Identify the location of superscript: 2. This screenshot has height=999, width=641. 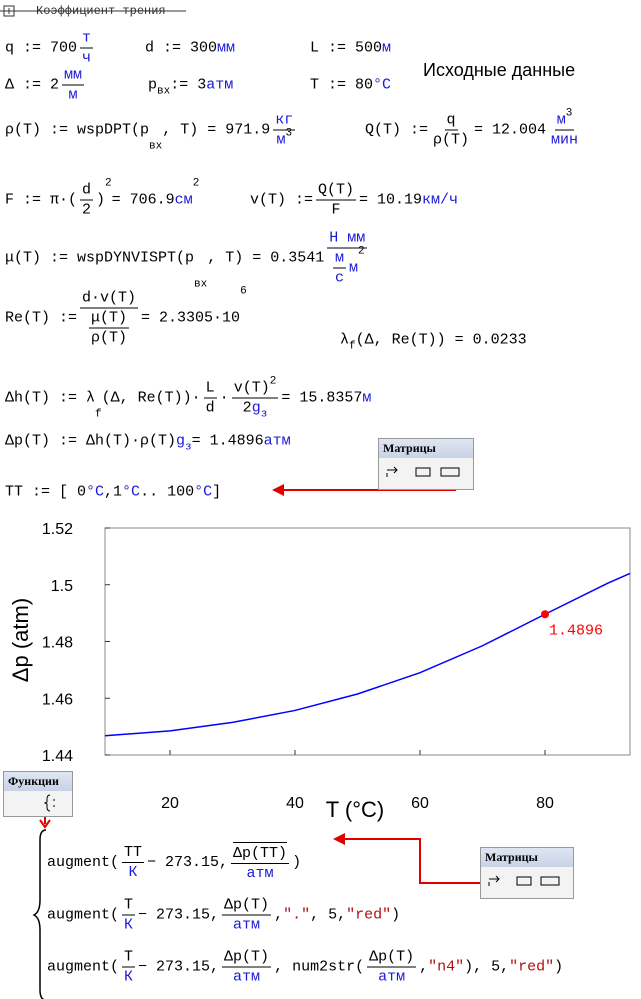
(361, 252).